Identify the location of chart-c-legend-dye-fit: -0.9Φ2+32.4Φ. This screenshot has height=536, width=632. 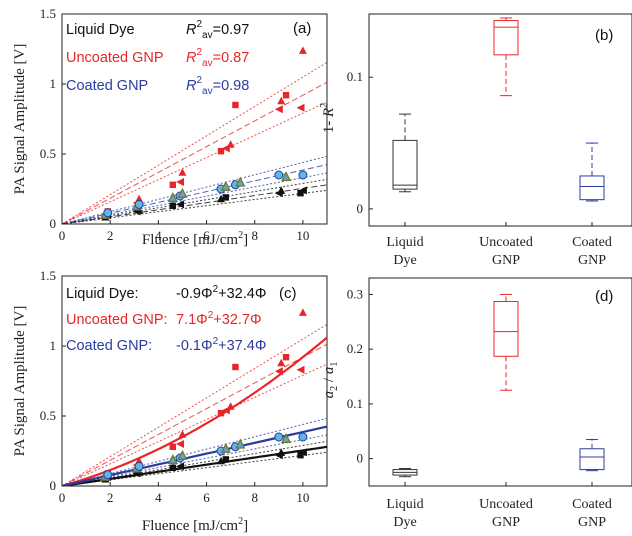
(221, 293).